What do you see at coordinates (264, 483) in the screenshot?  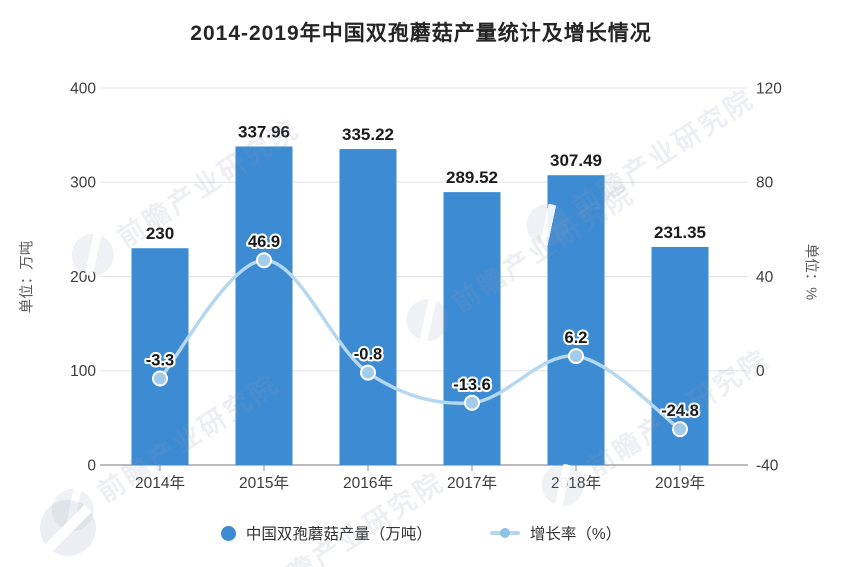 I see `x-tick-label: 2015年` at bounding box center [264, 483].